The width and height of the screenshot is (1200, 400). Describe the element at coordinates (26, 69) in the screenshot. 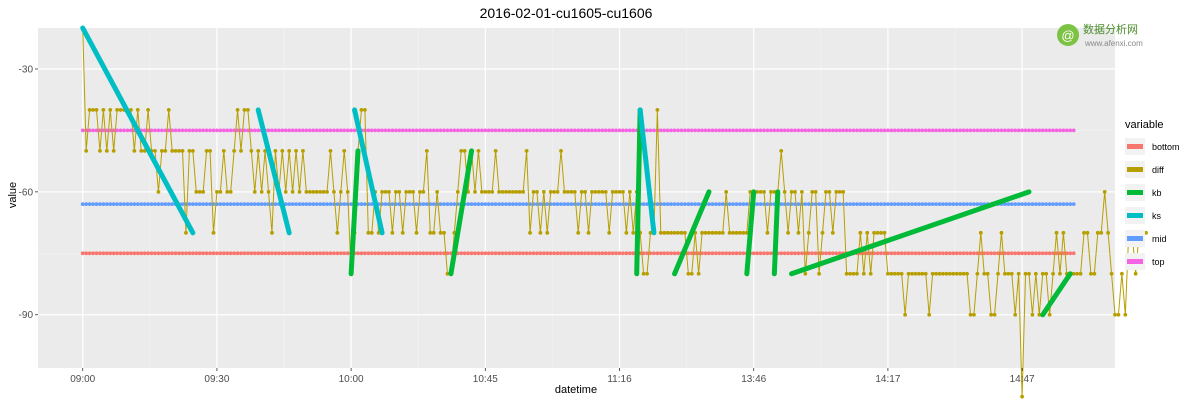

I see `y-tick-label: -30` at that location.